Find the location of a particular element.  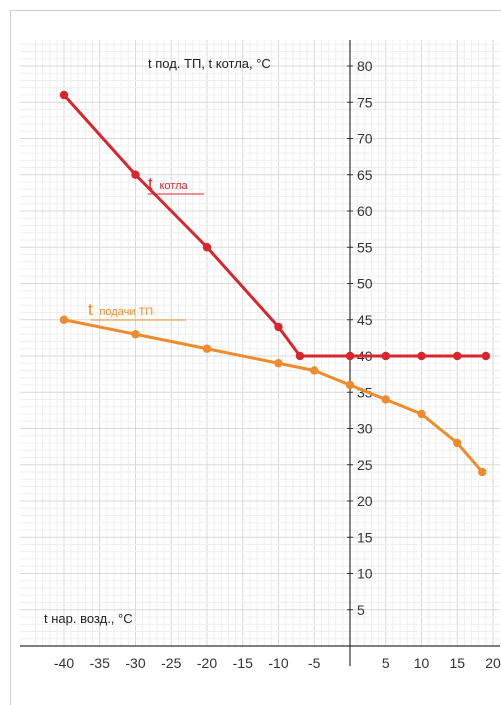

x-tick-label: -40 is located at coordinates (64, 663).